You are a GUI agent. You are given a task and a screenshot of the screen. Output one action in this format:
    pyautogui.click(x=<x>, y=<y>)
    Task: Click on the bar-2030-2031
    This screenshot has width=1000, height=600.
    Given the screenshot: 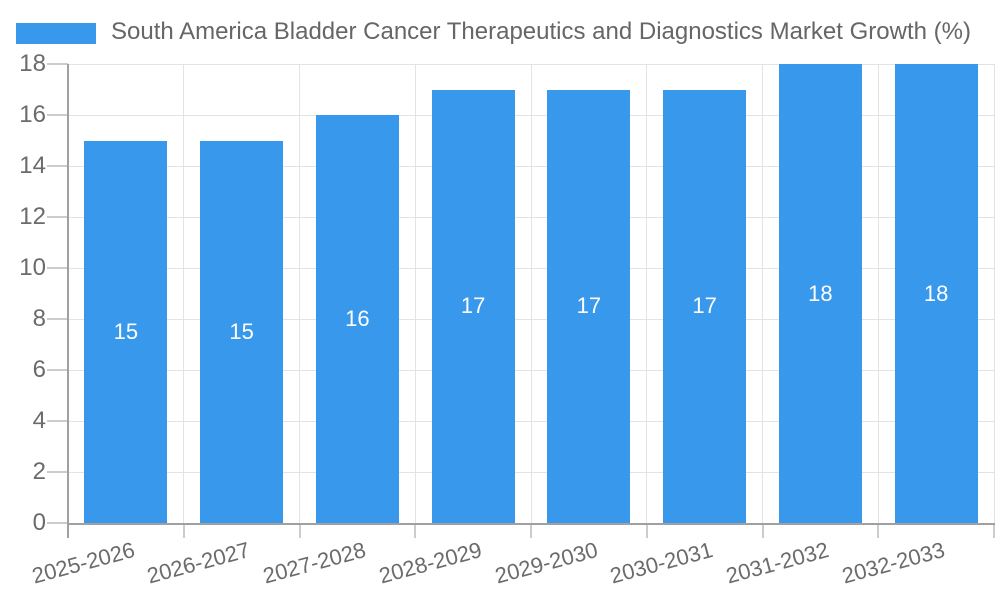 What is the action you would take?
    pyautogui.click(x=705, y=306)
    